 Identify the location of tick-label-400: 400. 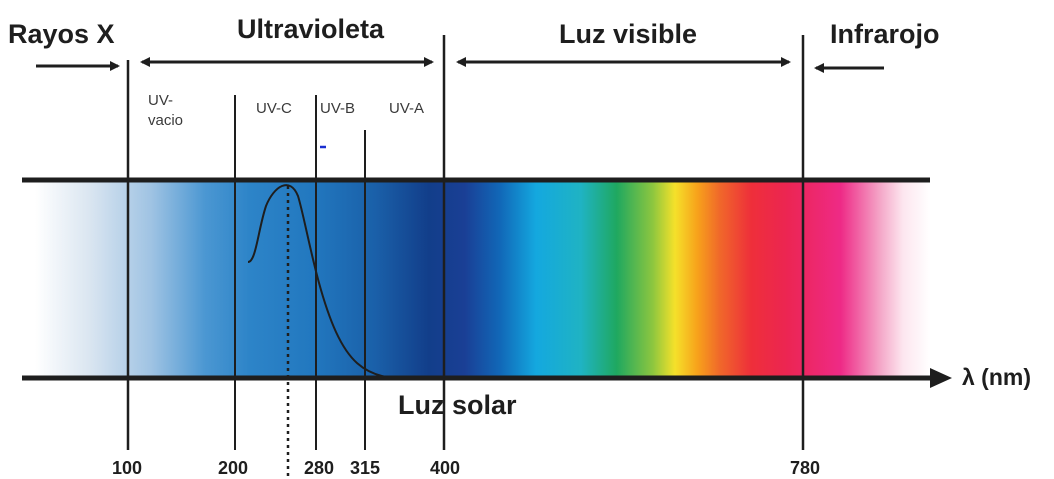
(445, 468).